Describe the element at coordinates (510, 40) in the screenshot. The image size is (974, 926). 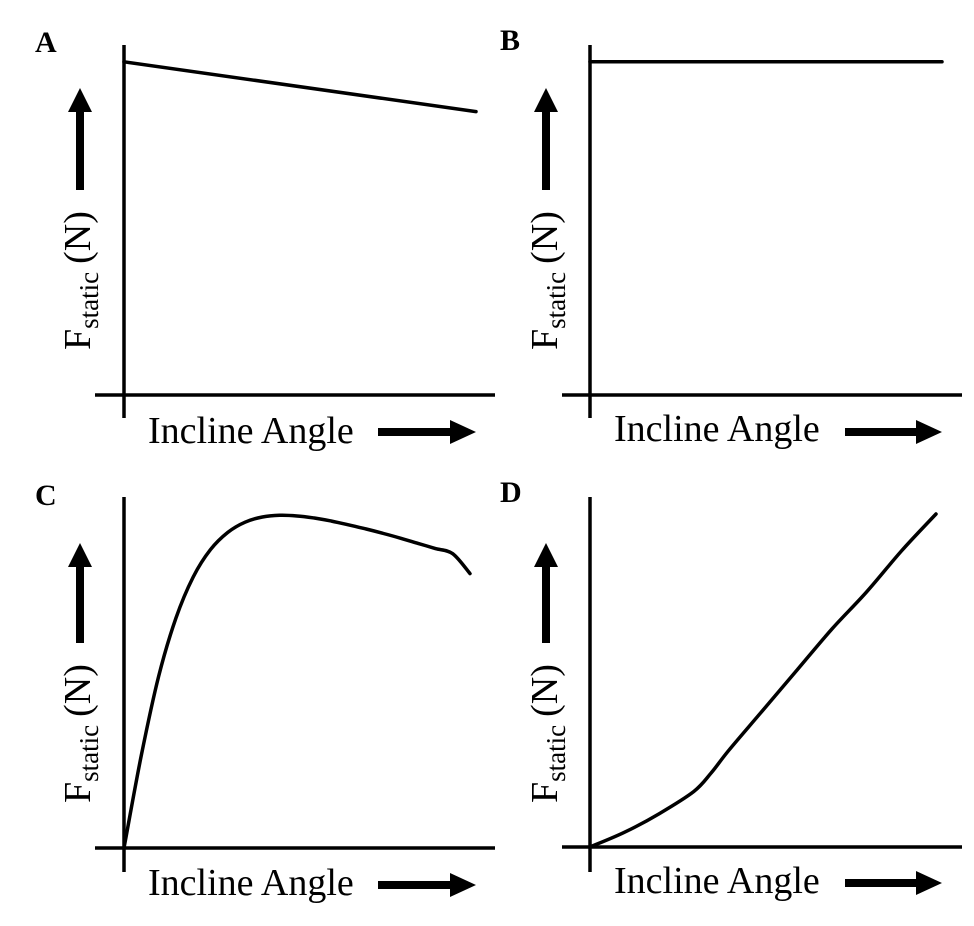
I see `panel-label: B` at that location.